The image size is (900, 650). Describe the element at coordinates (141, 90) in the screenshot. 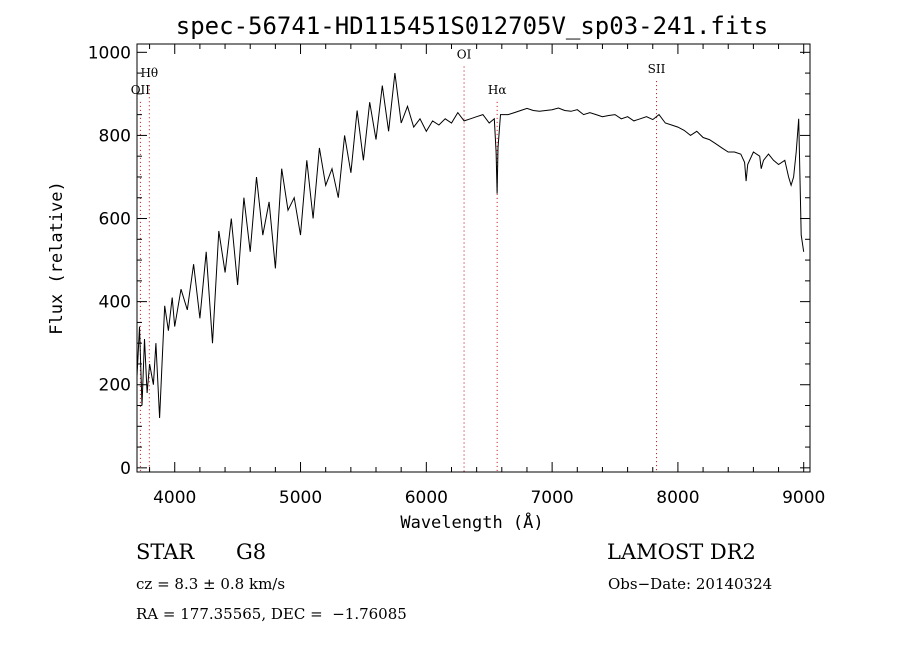

I see `line-marker-label: OII` at that location.